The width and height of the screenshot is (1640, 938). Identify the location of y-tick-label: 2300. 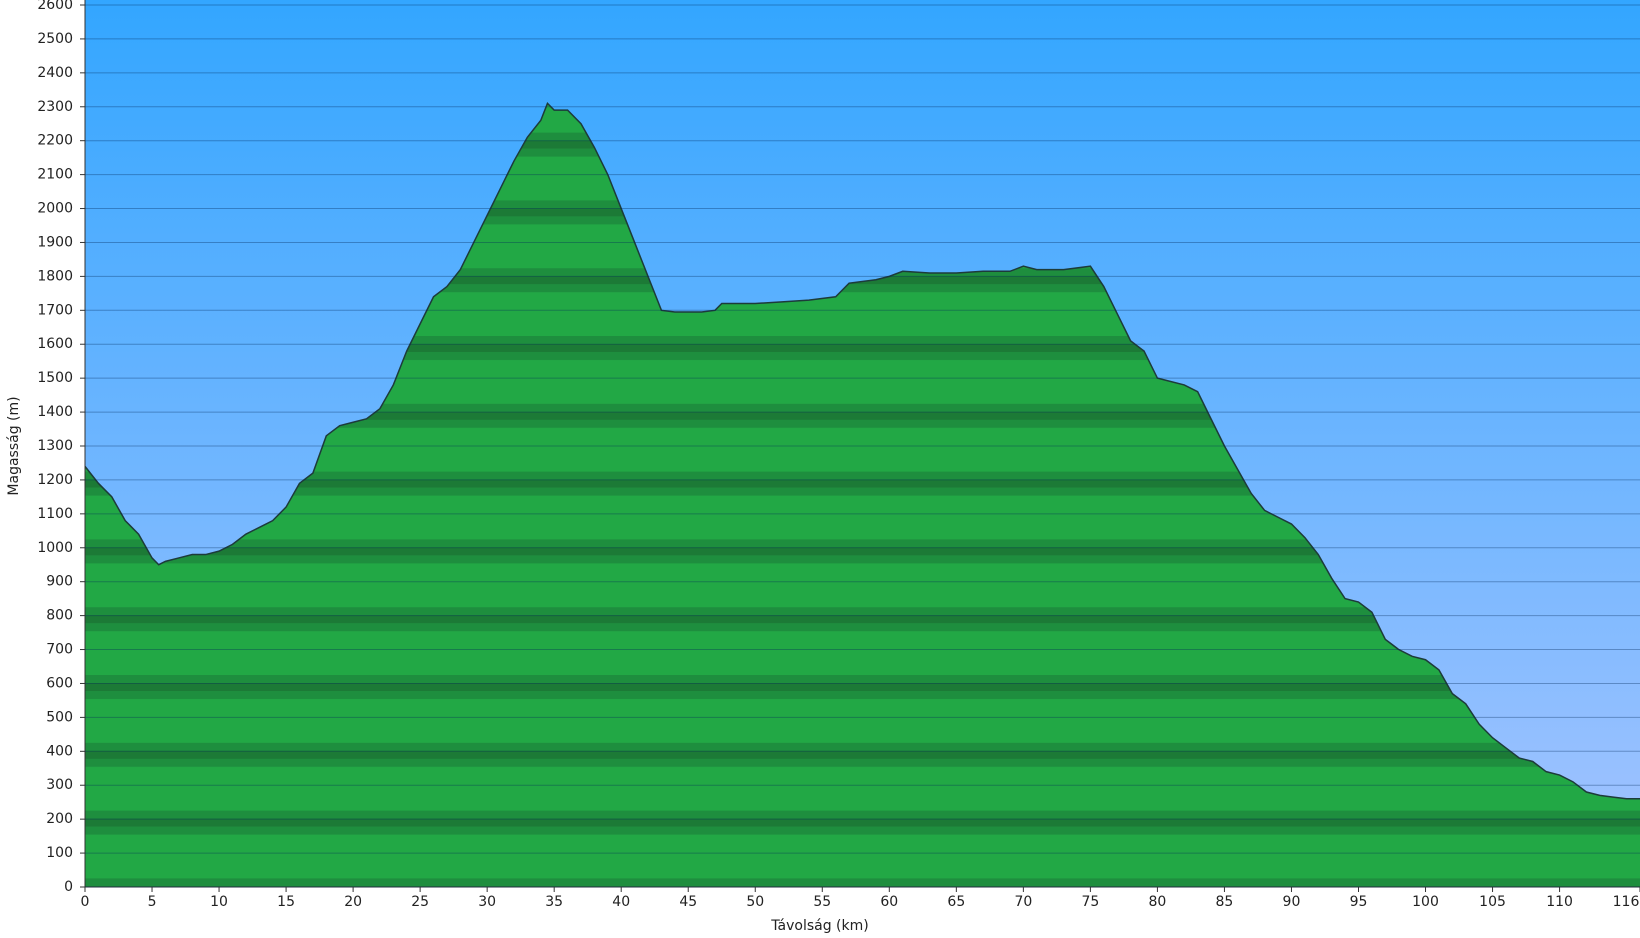
(55, 107).